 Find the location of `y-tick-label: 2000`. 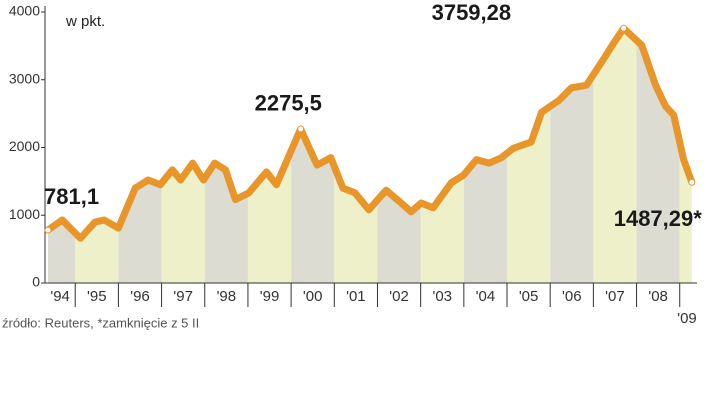

y-tick-label: 2000 is located at coordinates (24, 146).